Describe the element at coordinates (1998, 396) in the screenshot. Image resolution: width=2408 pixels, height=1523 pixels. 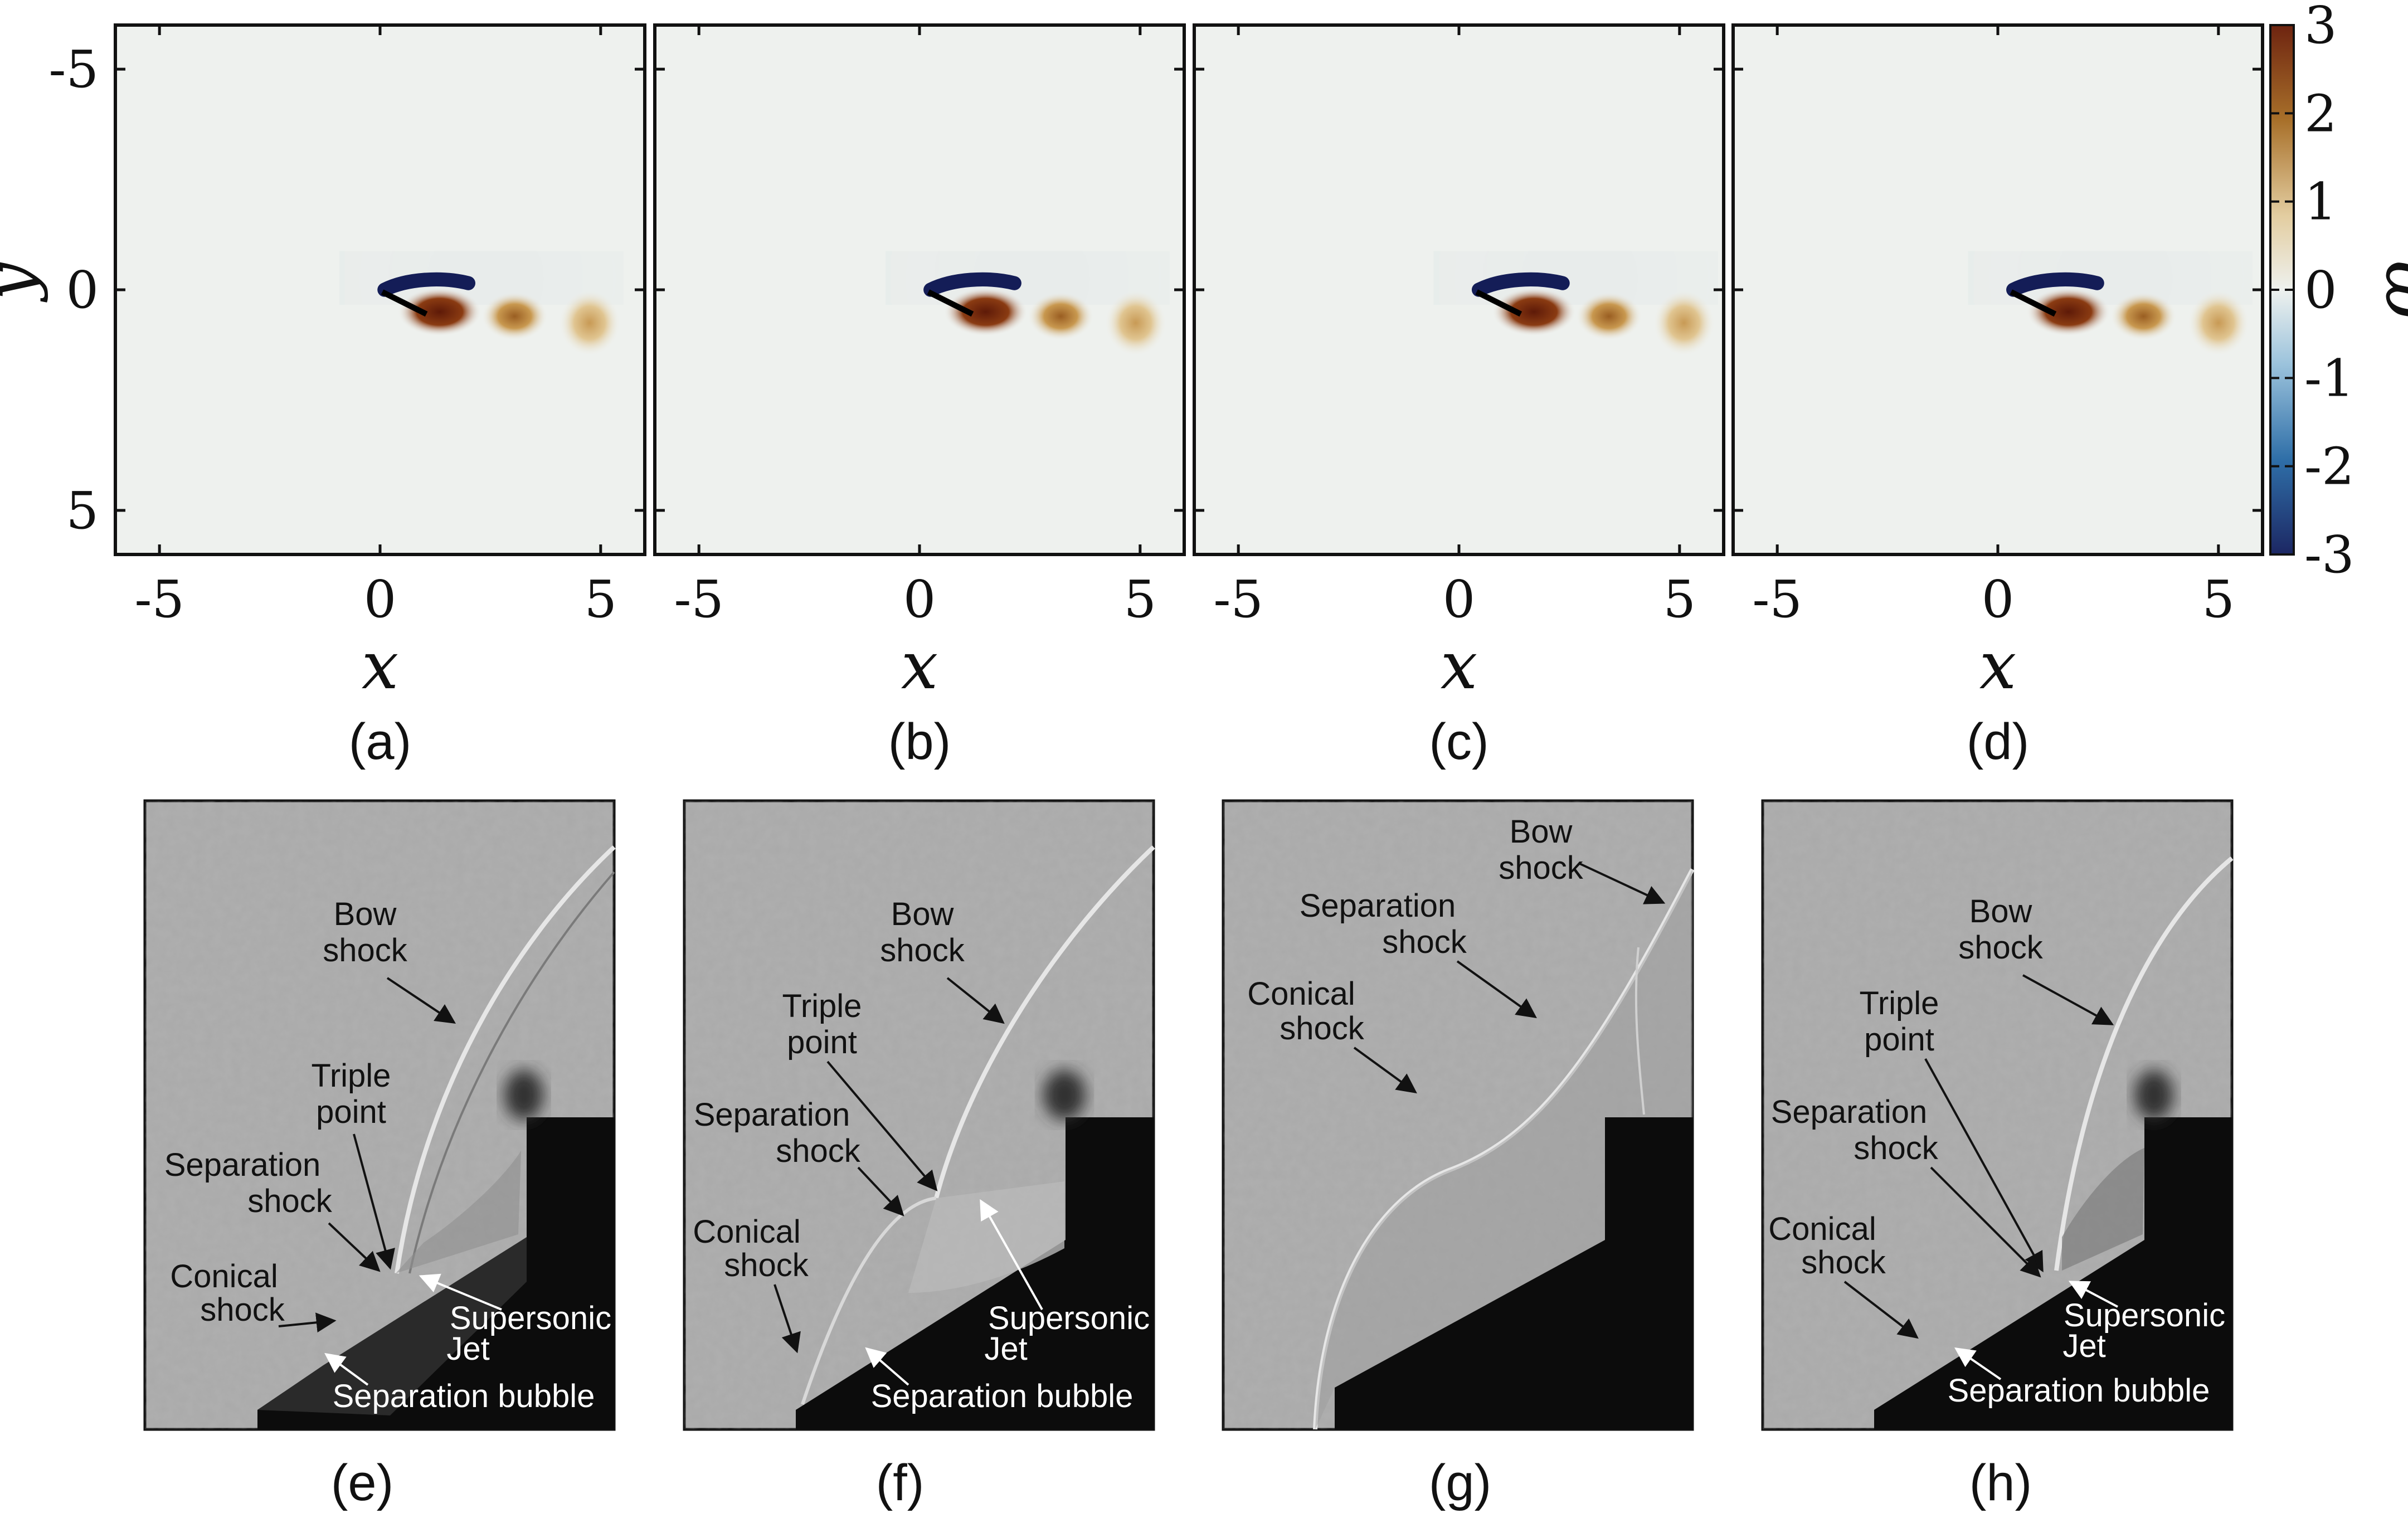
I see `vorticity-panel-d: -5 0 5 x (d)` at that location.